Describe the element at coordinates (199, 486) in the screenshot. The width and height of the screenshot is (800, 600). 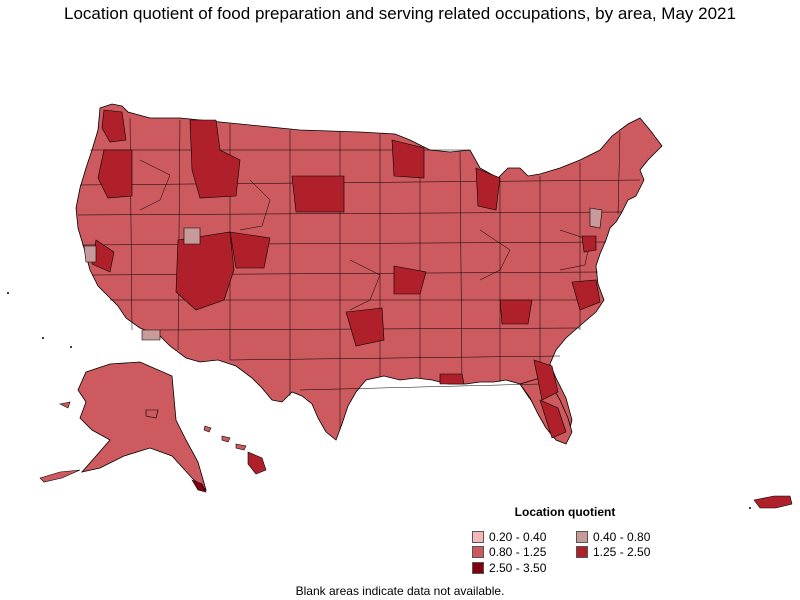
I see `alaska-southeast` at that location.